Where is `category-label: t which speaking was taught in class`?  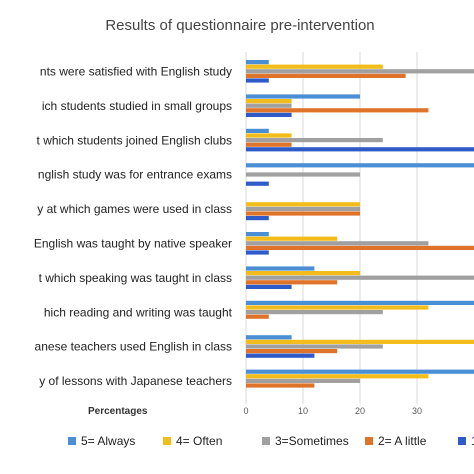
category-label: t which speaking was taught in class is located at coordinates (135, 278).